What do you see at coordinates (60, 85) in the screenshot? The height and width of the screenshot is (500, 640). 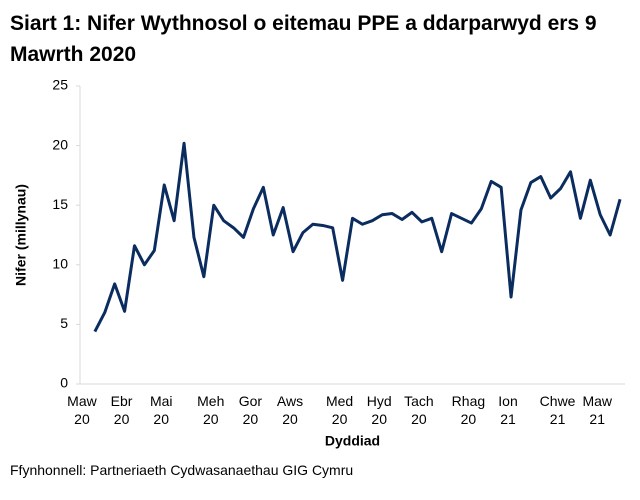 I see `y-tick-label: 25` at bounding box center [60, 85].